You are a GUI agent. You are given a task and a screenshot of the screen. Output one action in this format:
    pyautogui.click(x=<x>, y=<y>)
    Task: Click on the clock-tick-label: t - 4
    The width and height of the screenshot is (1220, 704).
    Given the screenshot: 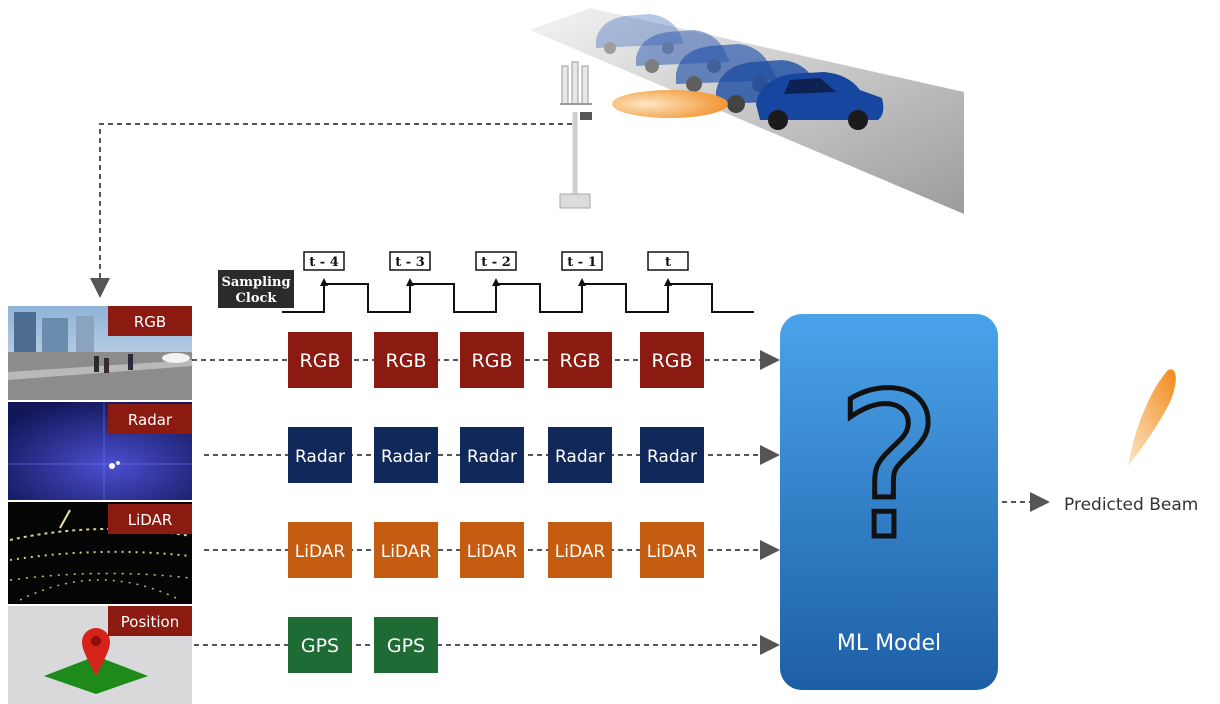 What is the action you would take?
    pyautogui.click(x=324, y=262)
    